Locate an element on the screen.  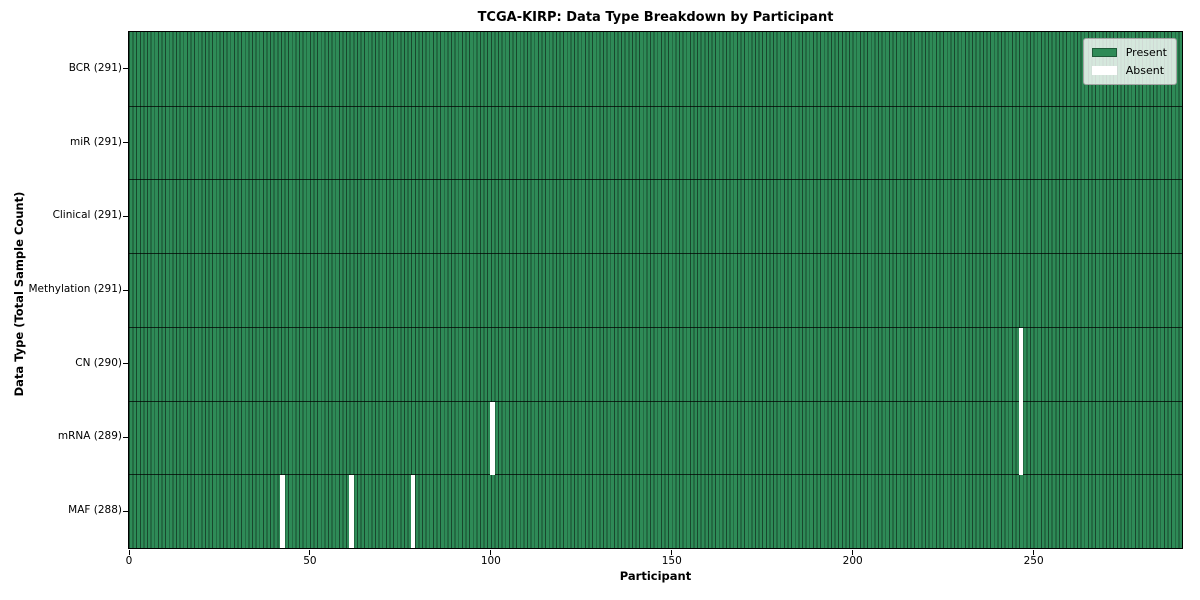
x-tick-label-100: 100 is located at coordinates (490, 561).